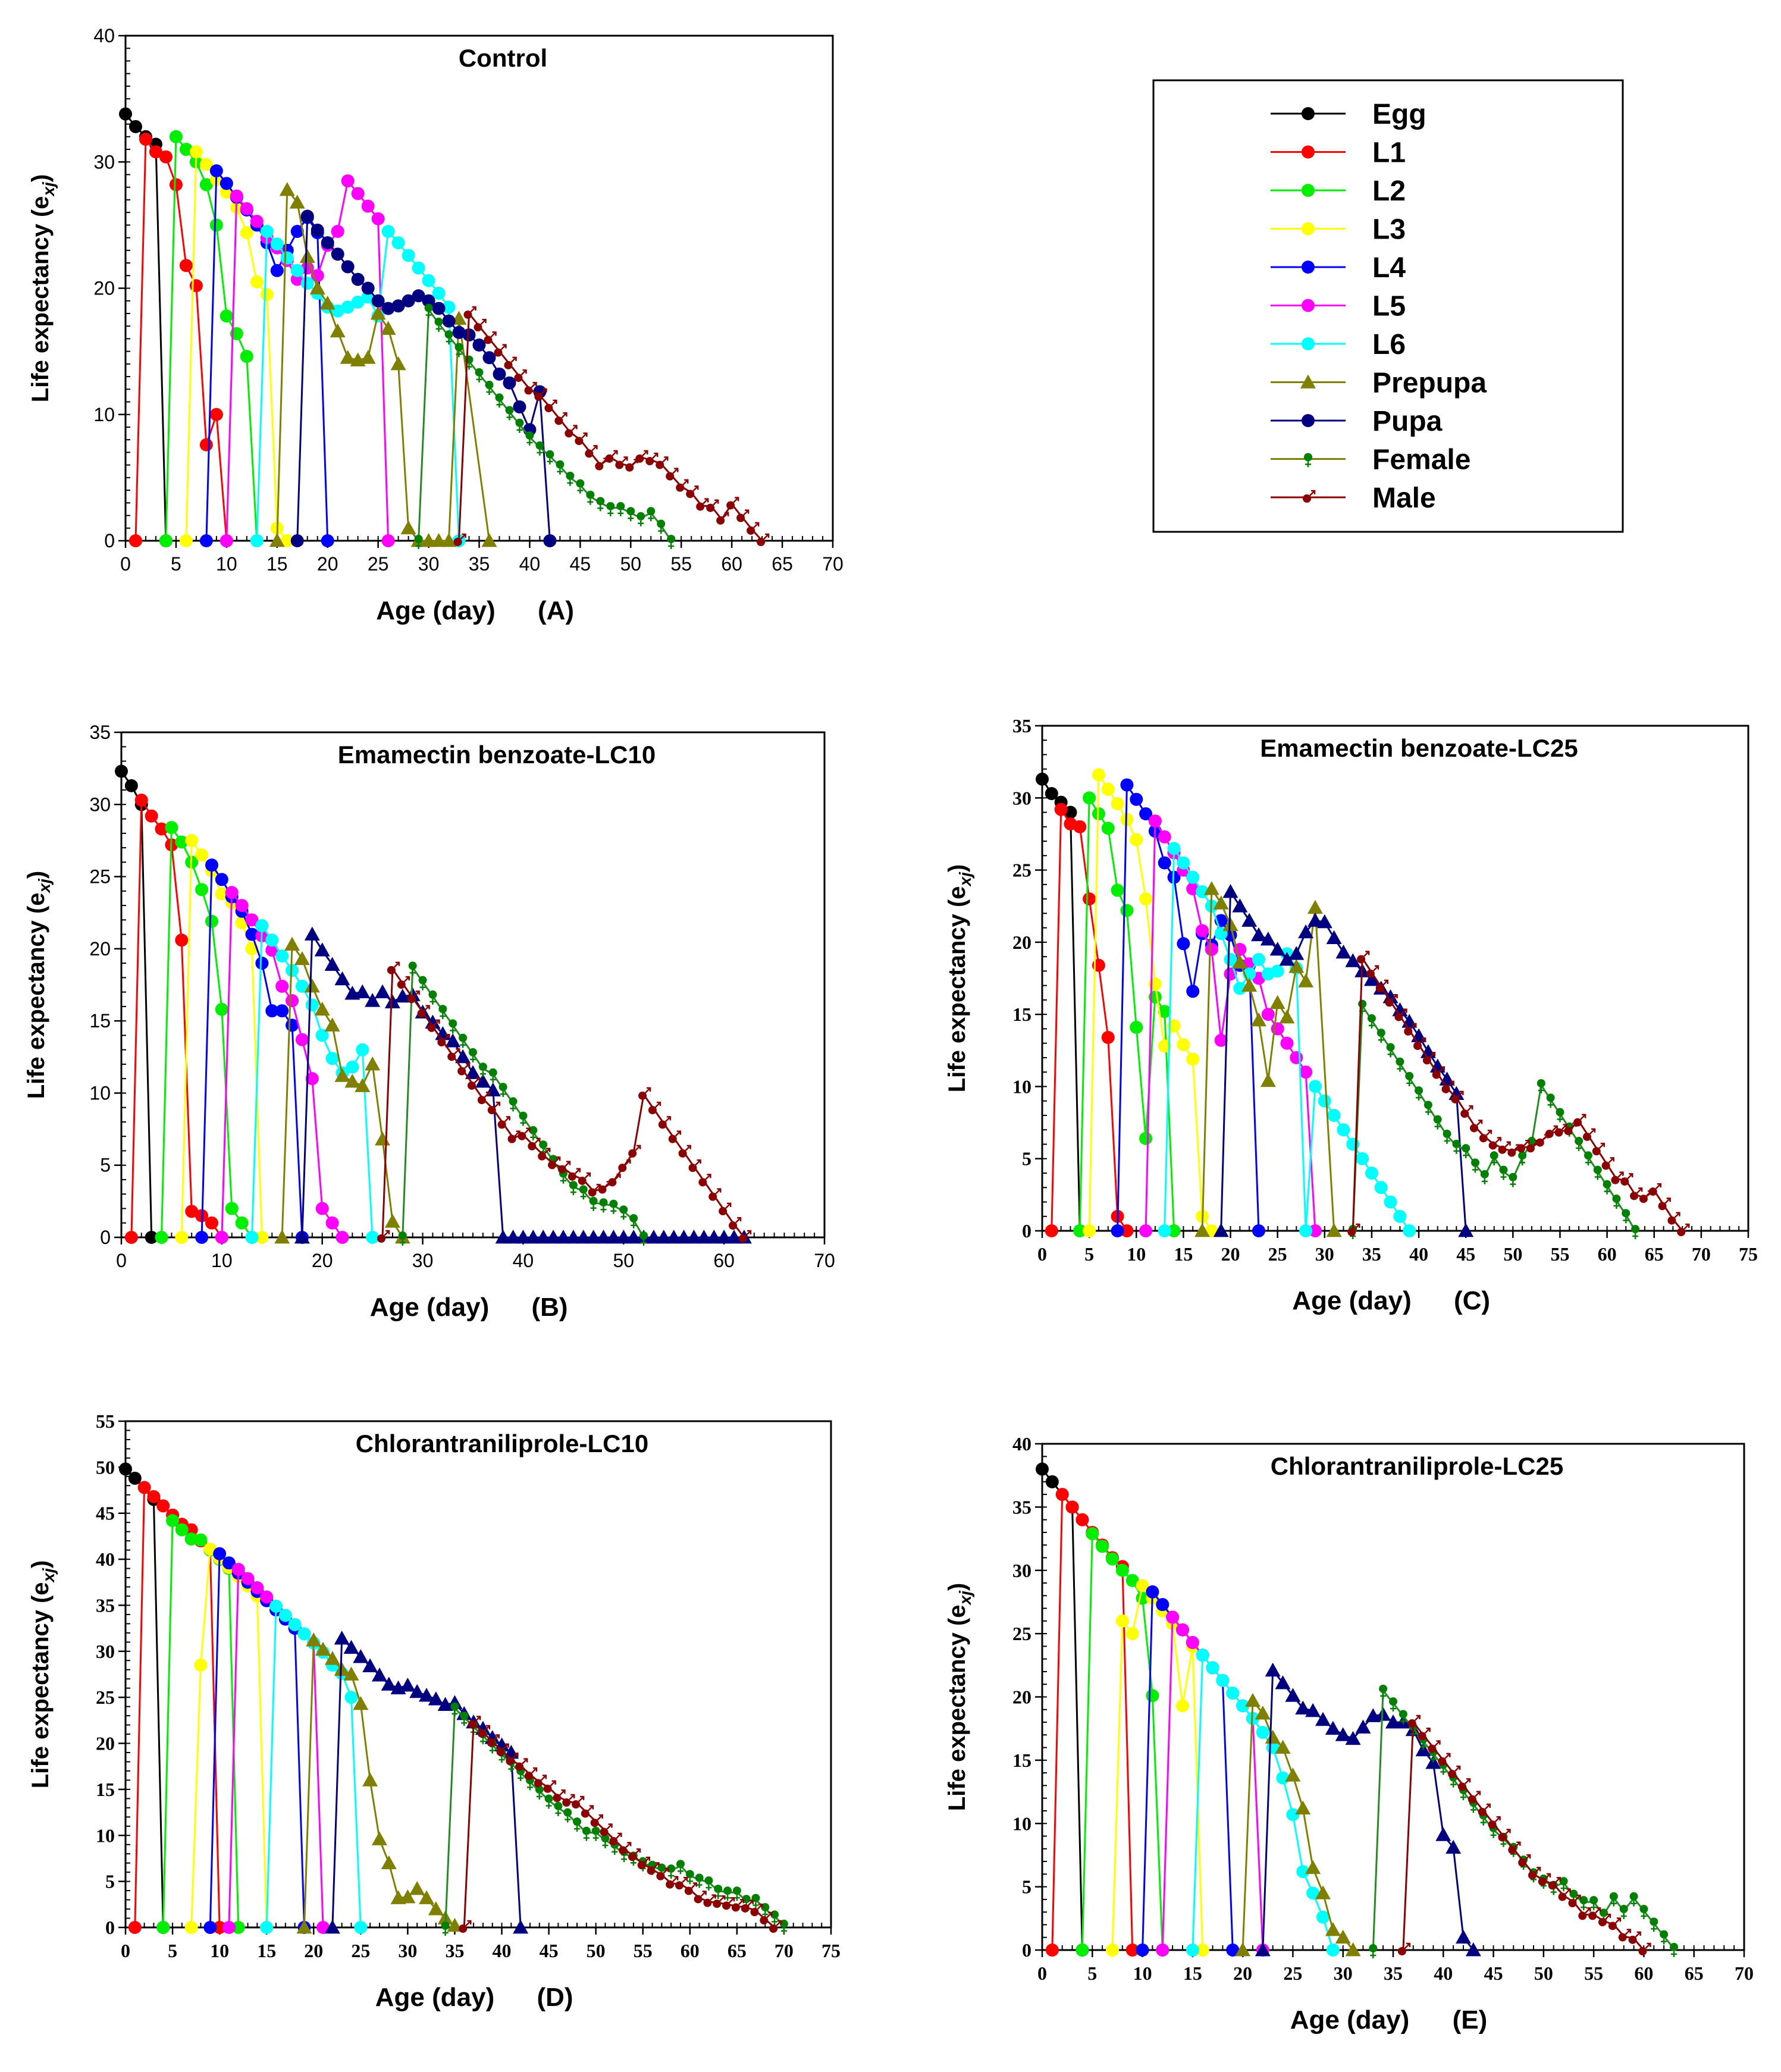 Image resolution: width=1781 pixels, height=2072 pixels. I want to click on series-male, so click(565, 1102).